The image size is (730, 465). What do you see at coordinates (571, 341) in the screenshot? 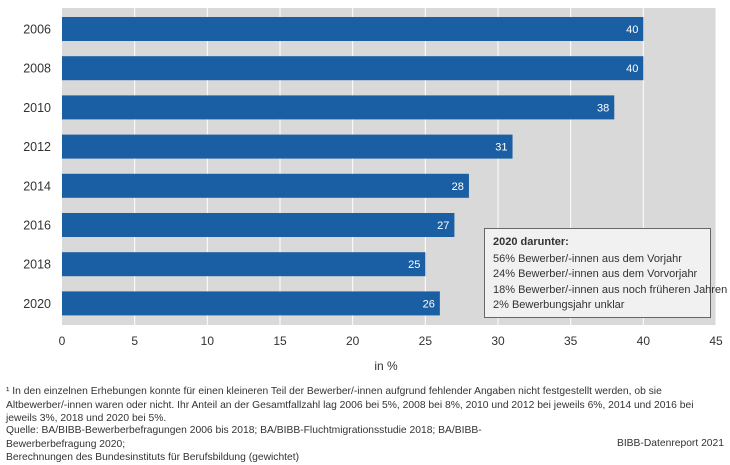
I see `x-tick-label: 35` at bounding box center [571, 341].